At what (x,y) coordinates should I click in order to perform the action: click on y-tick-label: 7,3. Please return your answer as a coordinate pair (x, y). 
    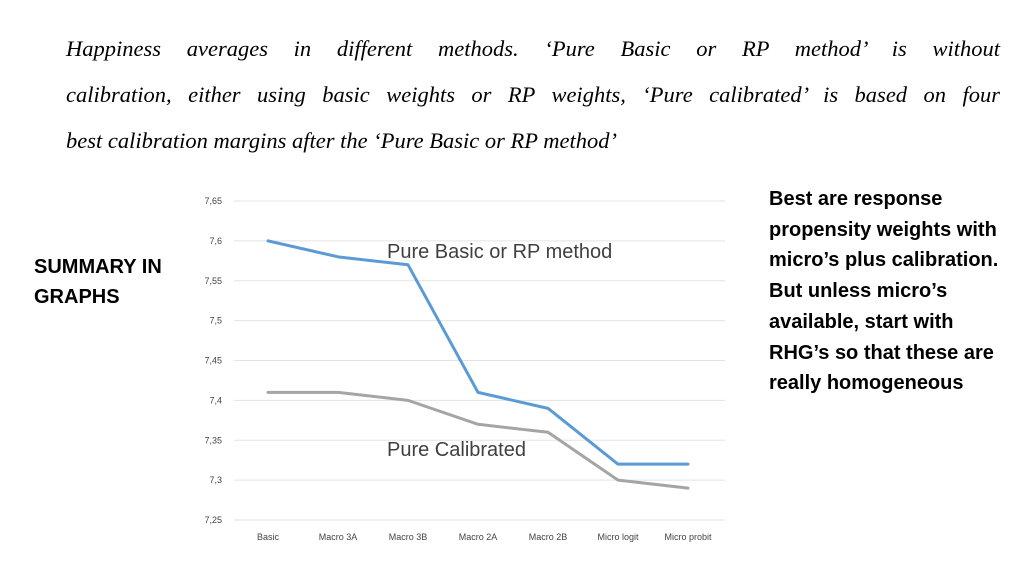
    Looking at the image, I should click on (215, 480).